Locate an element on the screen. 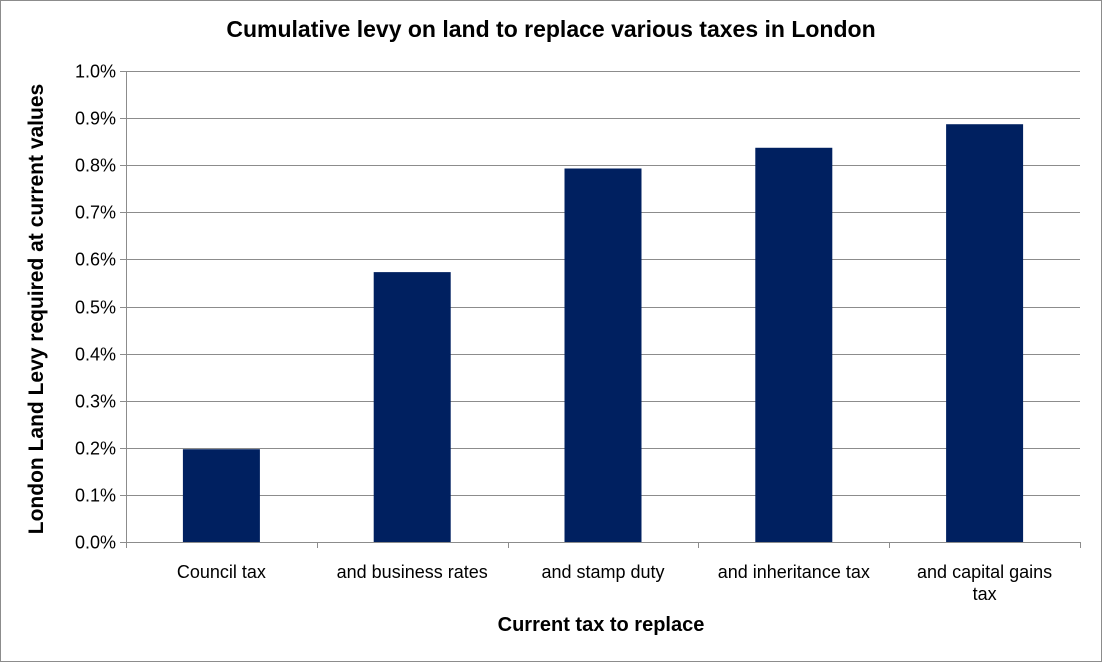  y-tick-label: 0.3% is located at coordinates (95, 402).